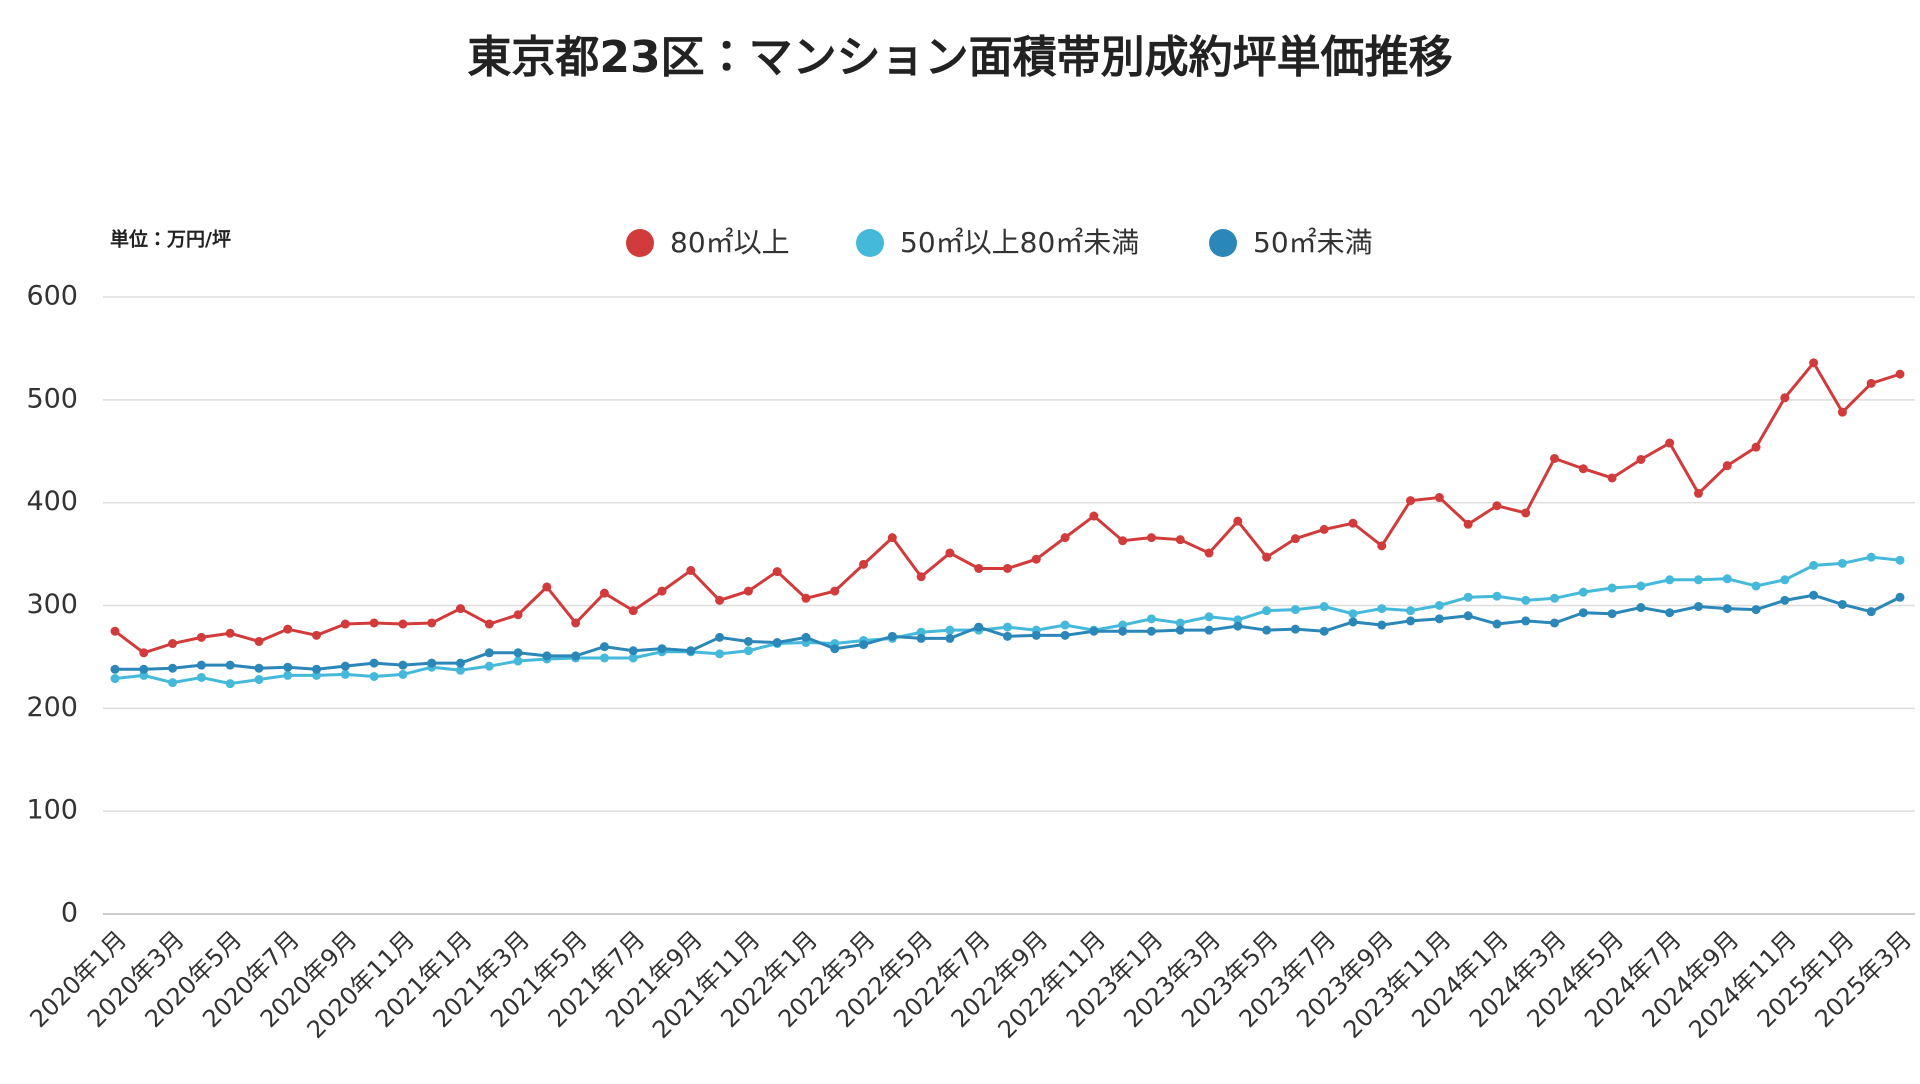 The height and width of the screenshot is (1084, 1920). What do you see at coordinates (170, 239) in the screenshot?
I see `unit-label: 単位：万円/坪` at bounding box center [170, 239].